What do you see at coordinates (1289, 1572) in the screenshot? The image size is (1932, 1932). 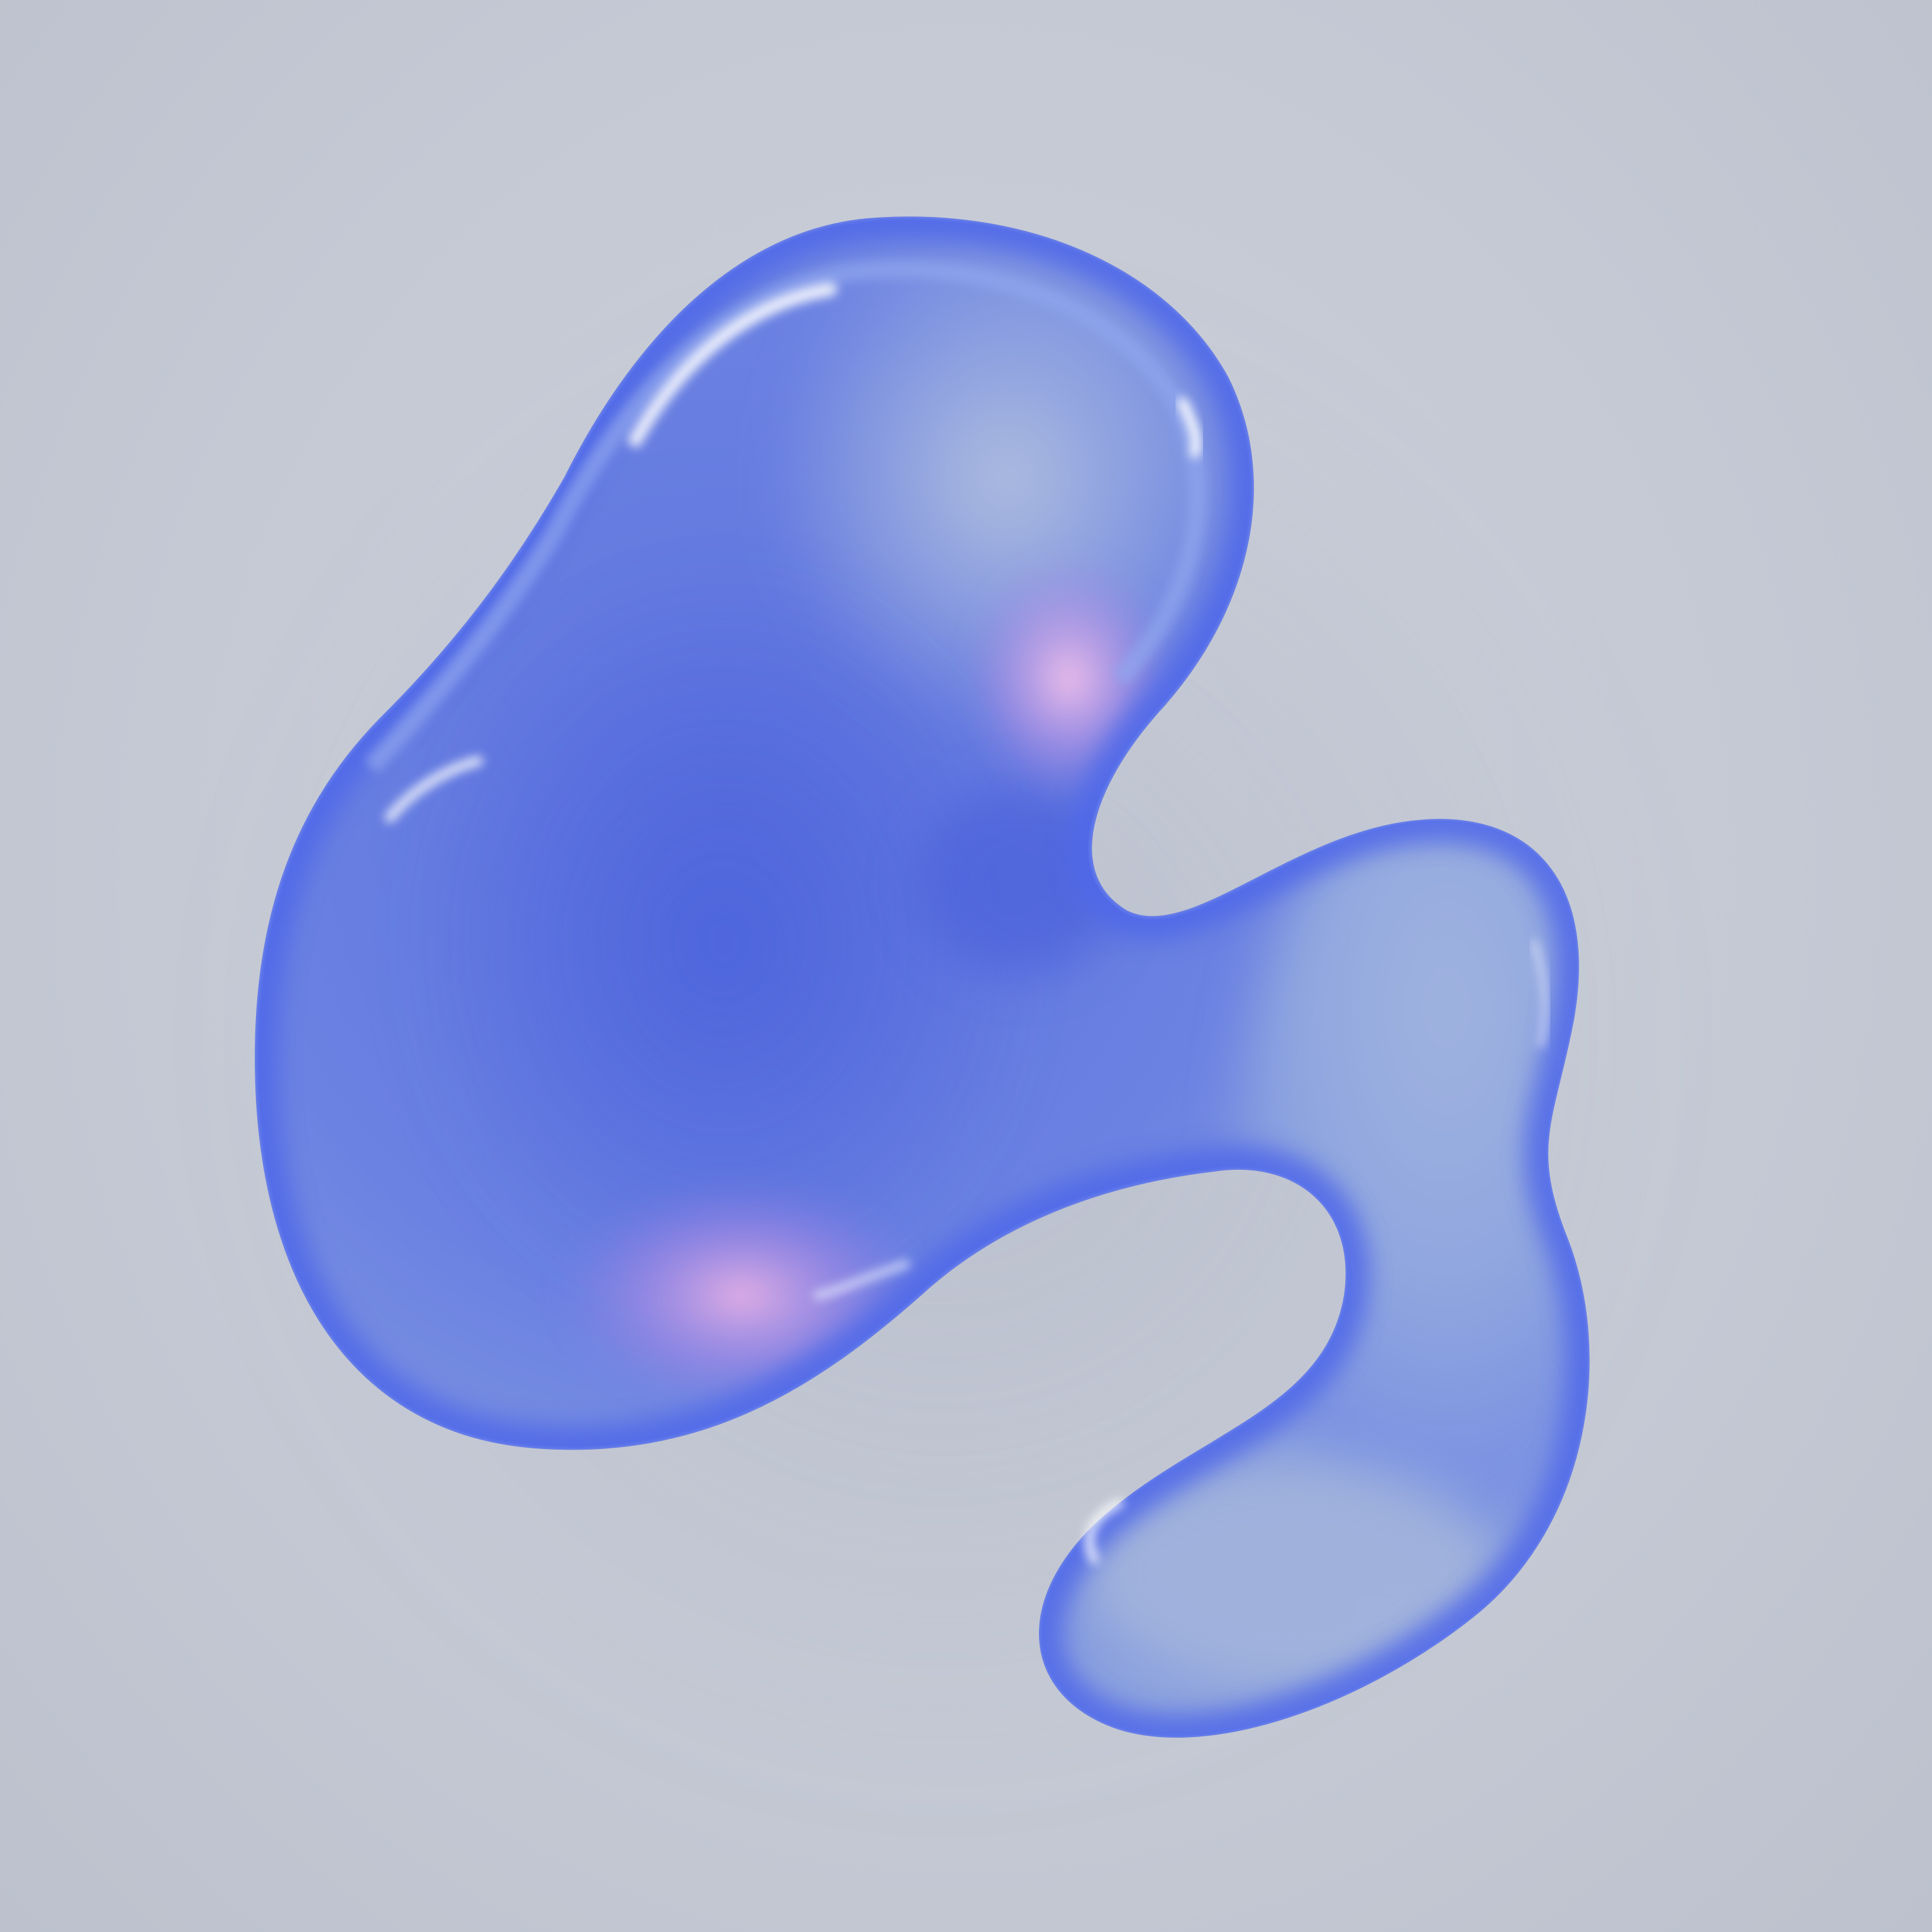 I see `tail-end-tint` at bounding box center [1289, 1572].